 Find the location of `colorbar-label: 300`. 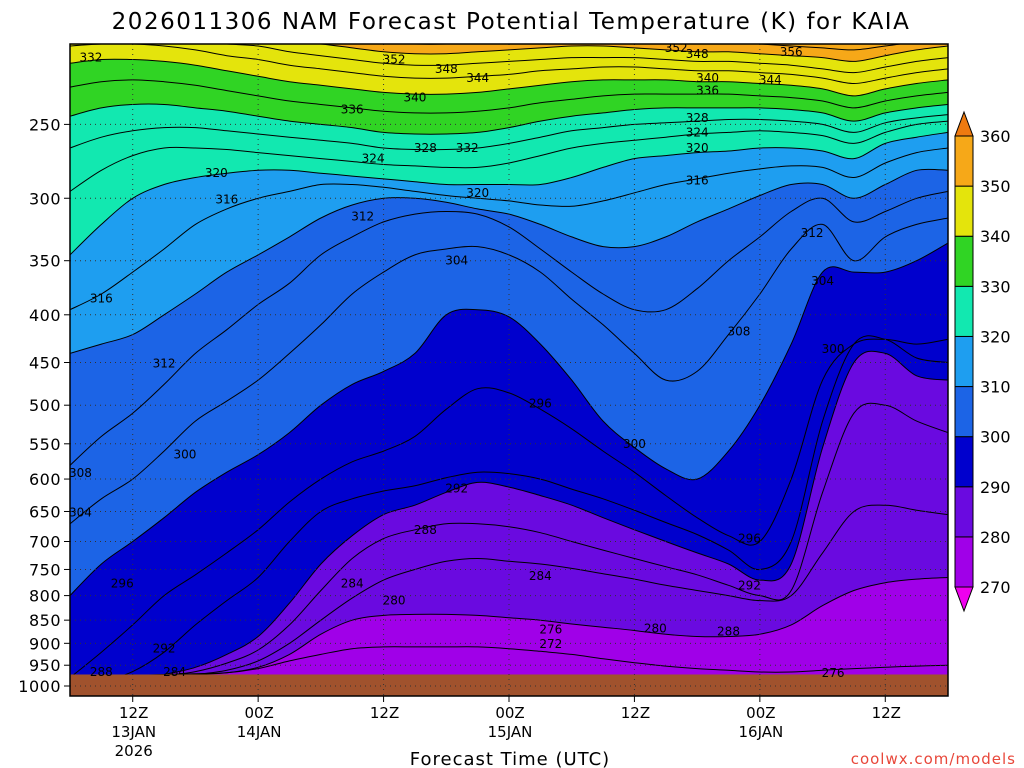

colorbar-label: 300 is located at coordinates (995, 437).